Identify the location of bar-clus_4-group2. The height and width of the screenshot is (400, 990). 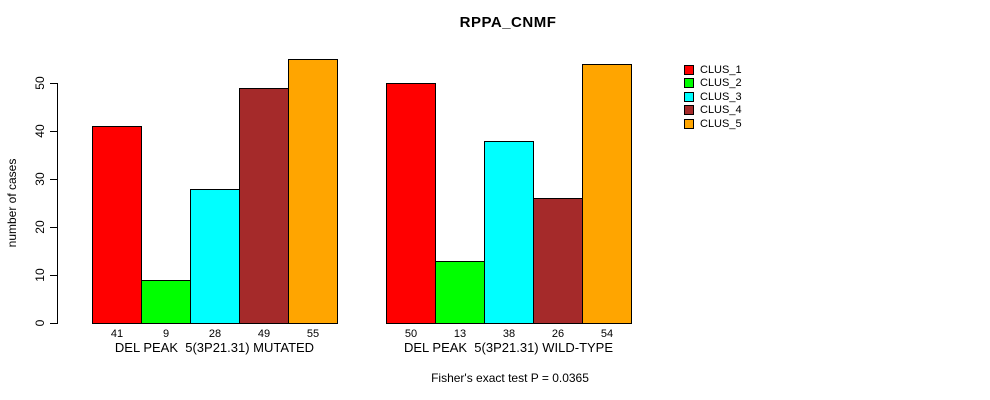
(558, 261).